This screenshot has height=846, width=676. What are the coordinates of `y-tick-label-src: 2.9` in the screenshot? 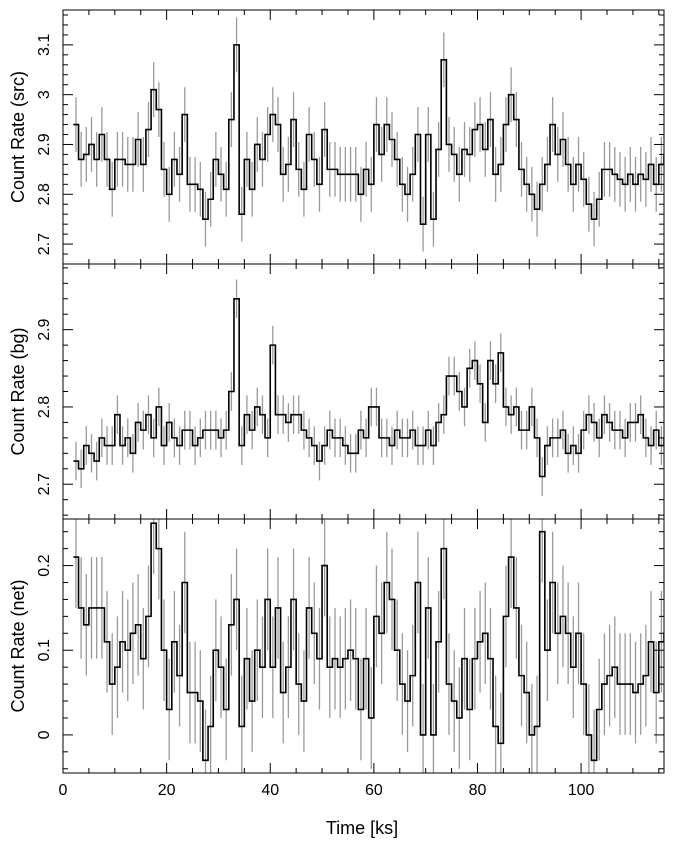 It's located at (44, 144).